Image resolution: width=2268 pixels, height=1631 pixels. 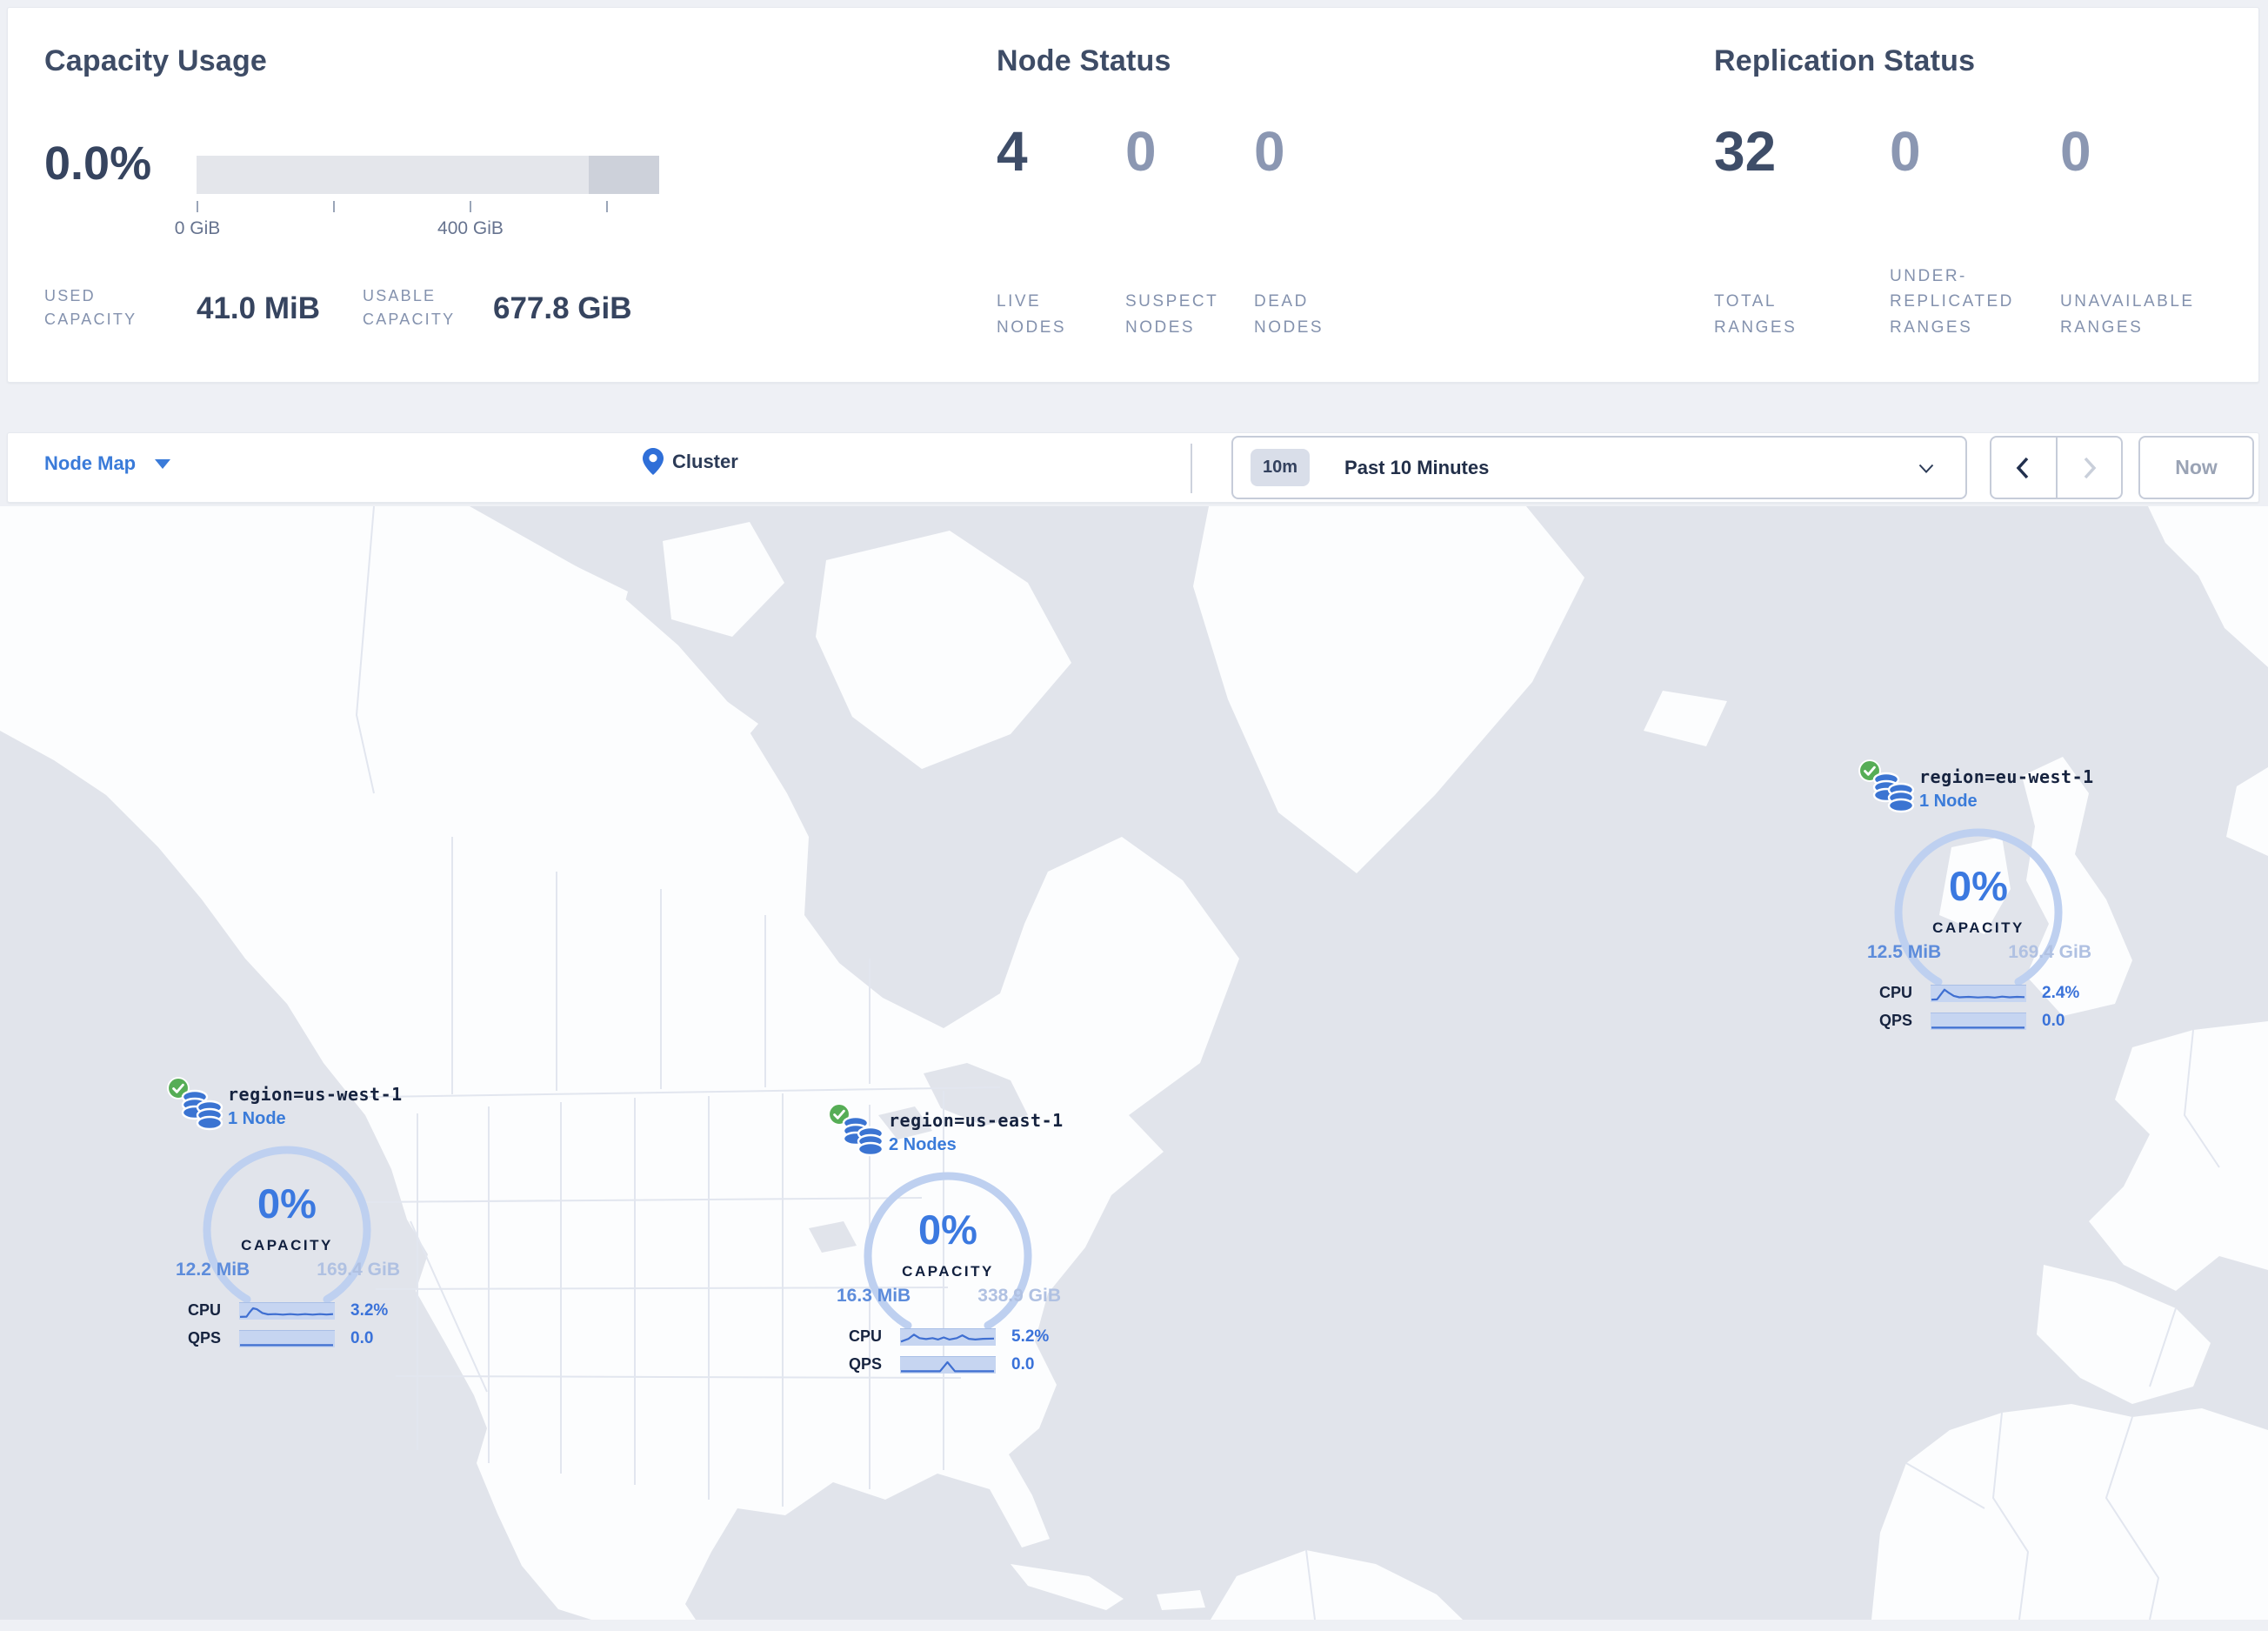 What do you see at coordinates (197, 228) in the screenshot?
I see `capacity-axis-label-zero: 0 GiB` at bounding box center [197, 228].